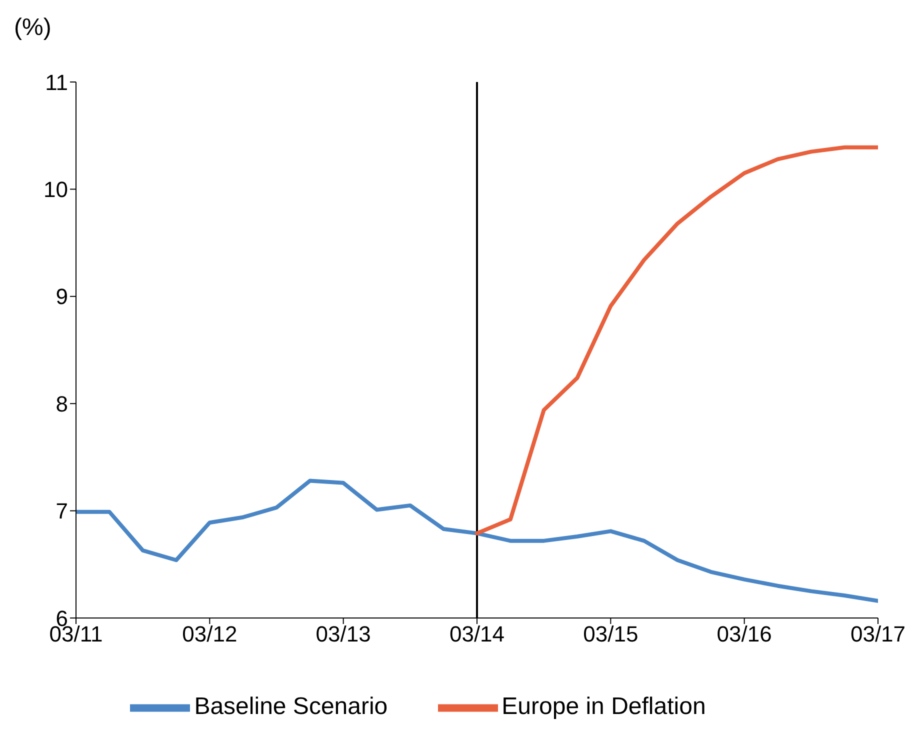 The width and height of the screenshot is (924, 756). Describe the element at coordinates (62, 297) in the screenshot. I see `y-tick-label: 9` at that location.